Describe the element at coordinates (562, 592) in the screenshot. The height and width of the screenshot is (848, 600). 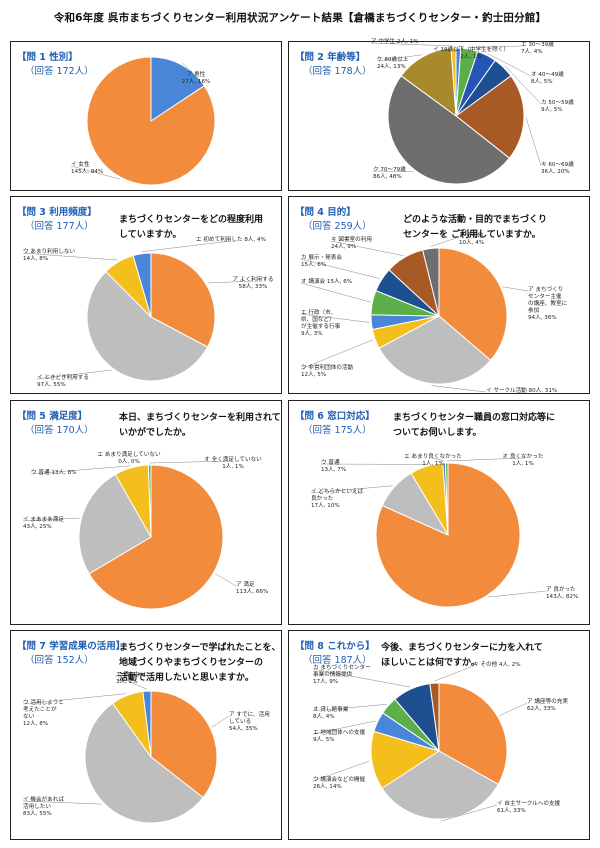
I see `data-label: ア 良かった 143人, 82%` at that location.